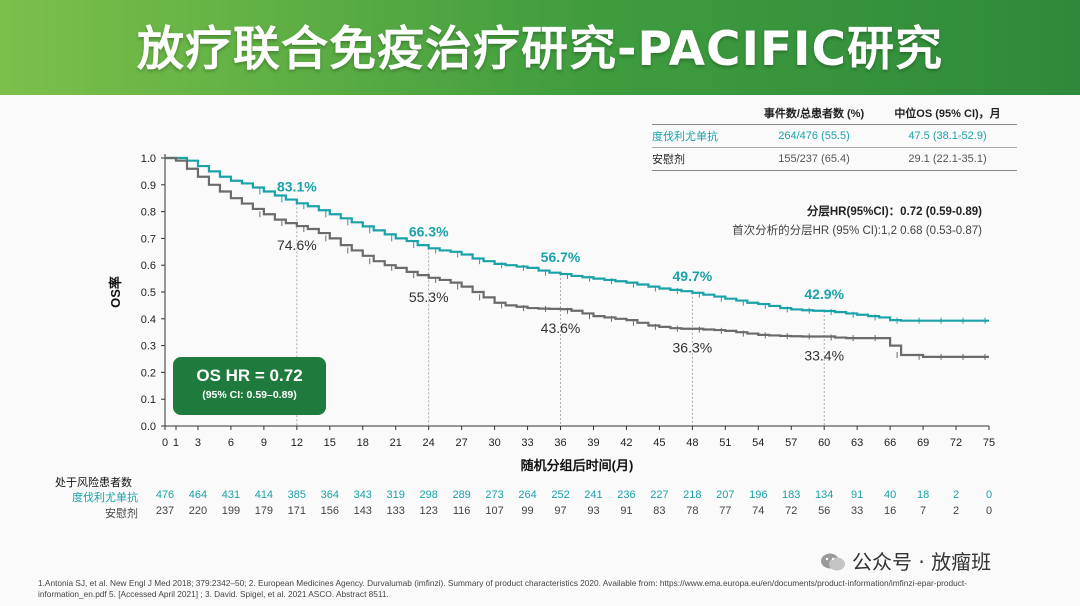 This screenshot has width=1080, height=606. I want to click on at-risk-count: 236, so click(626, 495).